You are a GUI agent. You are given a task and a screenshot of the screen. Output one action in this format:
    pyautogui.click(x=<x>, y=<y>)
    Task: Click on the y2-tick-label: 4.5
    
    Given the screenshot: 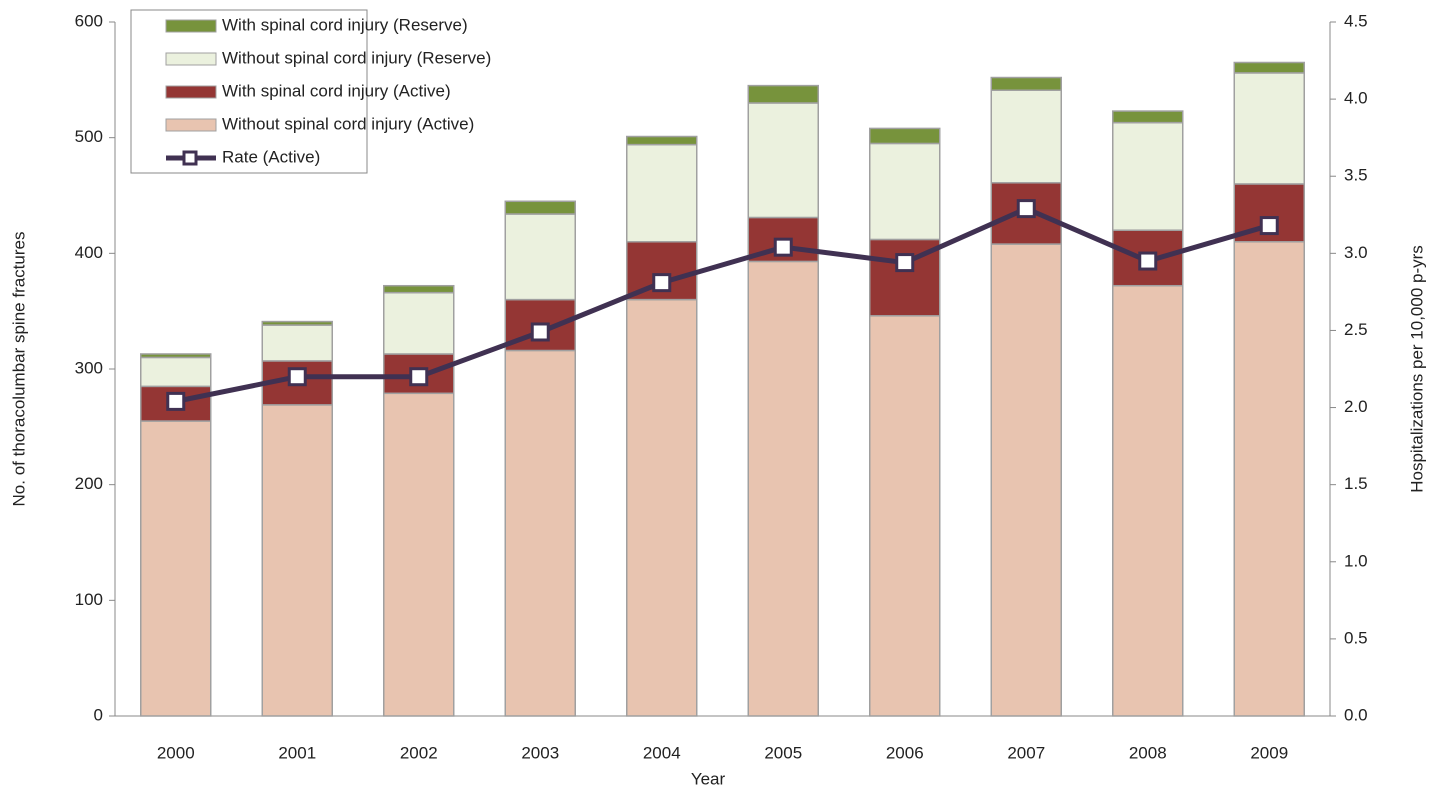 What is the action you would take?
    pyautogui.click(x=1356, y=20)
    